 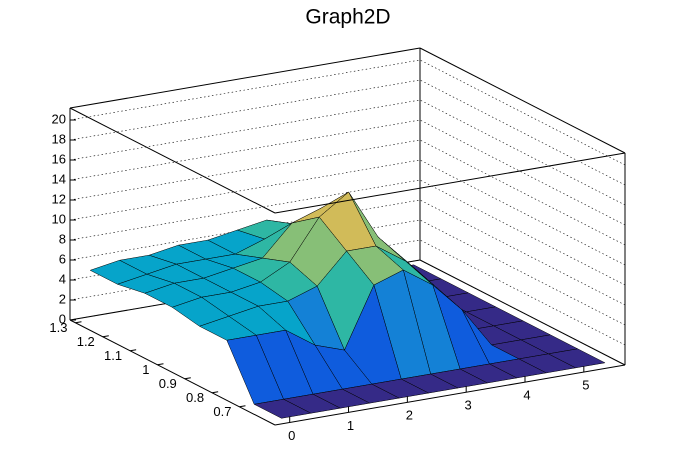 What do you see at coordinates (195, 397) in the screenshot?
I see `y-tick-label: 0.8` at bounding box center [195, 397].